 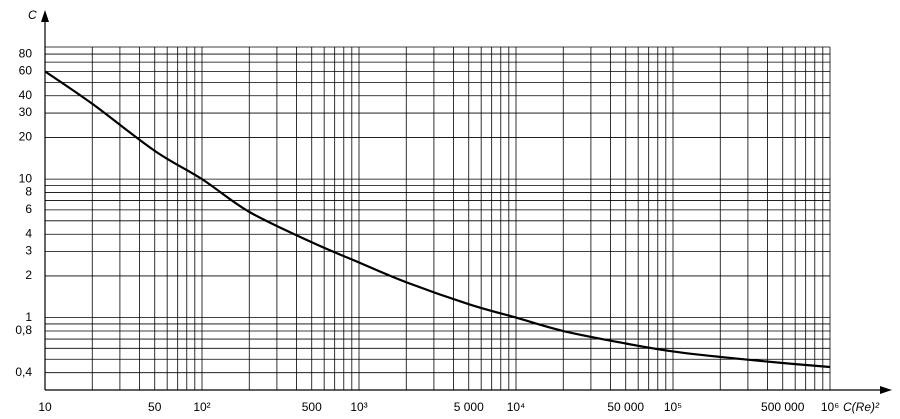 I want to click on x-tick-label: 10², so click(x=201, y=407).